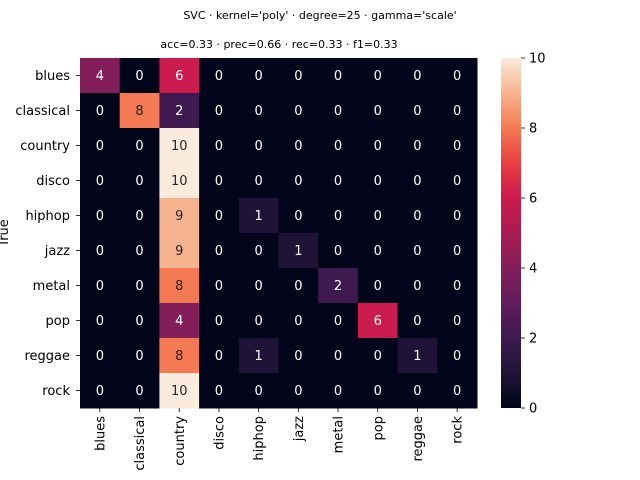 The width and height of the screenshot is (640, 480). I want to click on cell-value-label: 4, so click(100, 76).